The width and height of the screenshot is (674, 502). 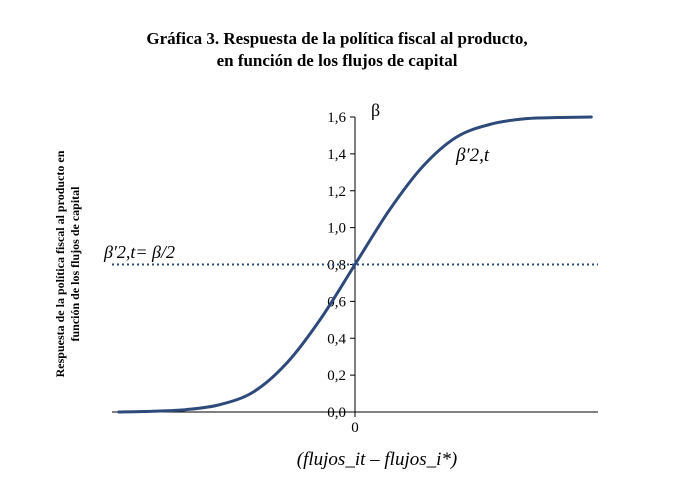 I want to click on curve-label: β′2,t, so click(x=472, y=155).